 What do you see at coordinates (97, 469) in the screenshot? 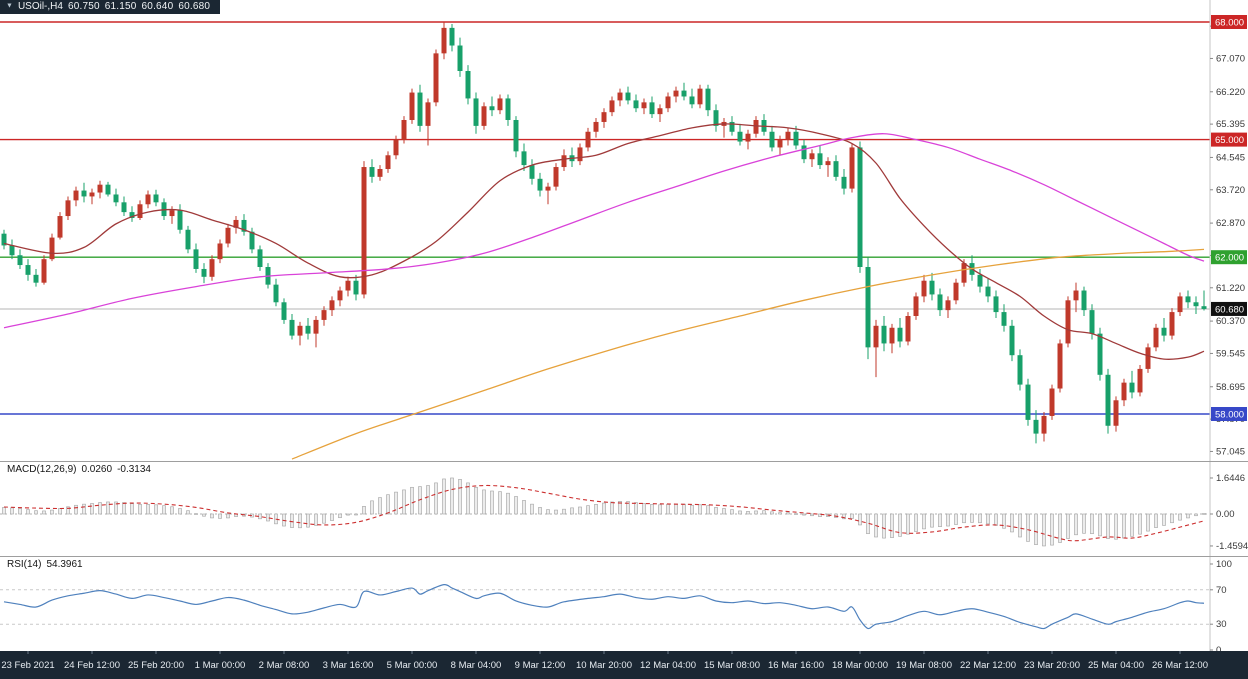
I see `macd-value: 0.0260` at bounding box center [97, 469].